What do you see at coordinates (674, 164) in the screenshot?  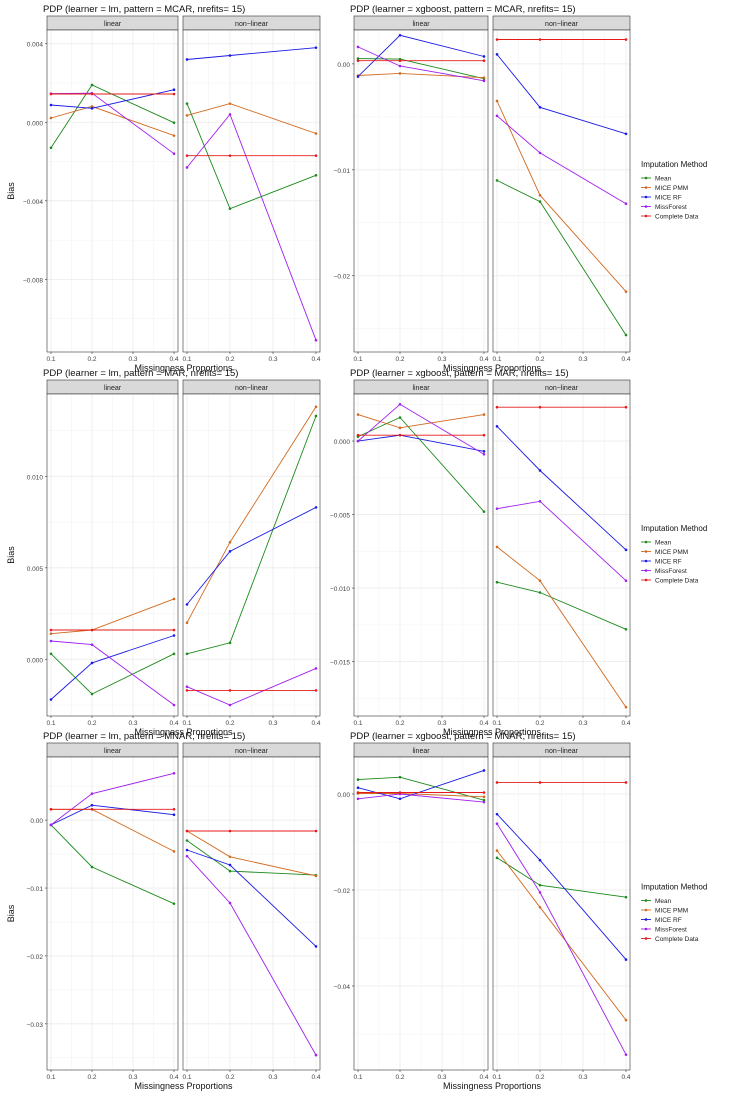 I see `legend-title: Imputation Method` at bounding box center [674, 164].